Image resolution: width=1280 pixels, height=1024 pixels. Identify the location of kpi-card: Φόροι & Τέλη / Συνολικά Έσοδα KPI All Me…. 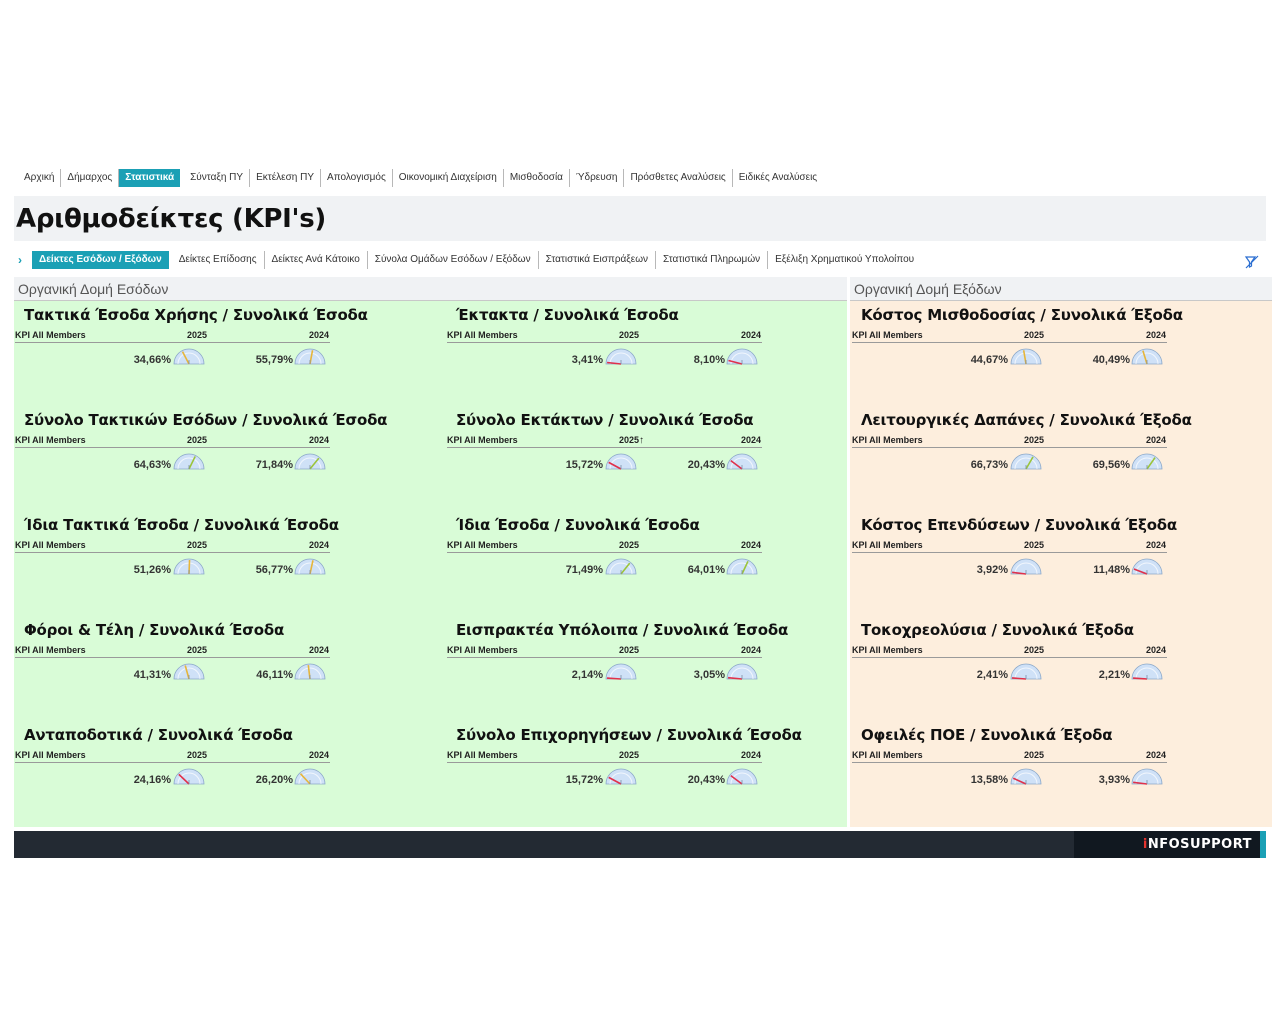
(174, 671).